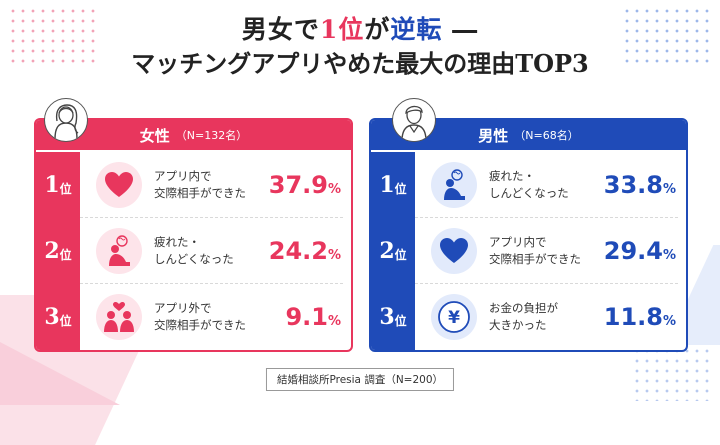  I want to click on women-rank-row: 1 位アプリ内で 交際相手ができた 37.9%, so click(193, 185).